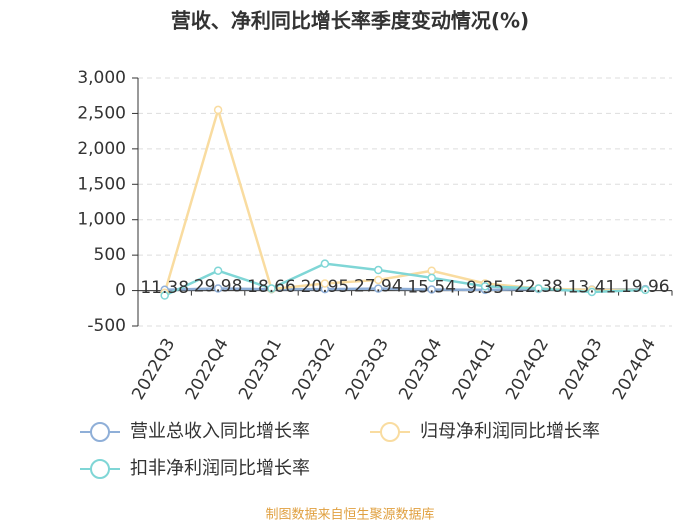 Image resolution: width=700 pixels, height=525 pixels. I want to click on y-tick-label: 1,000, so click(101, 220).